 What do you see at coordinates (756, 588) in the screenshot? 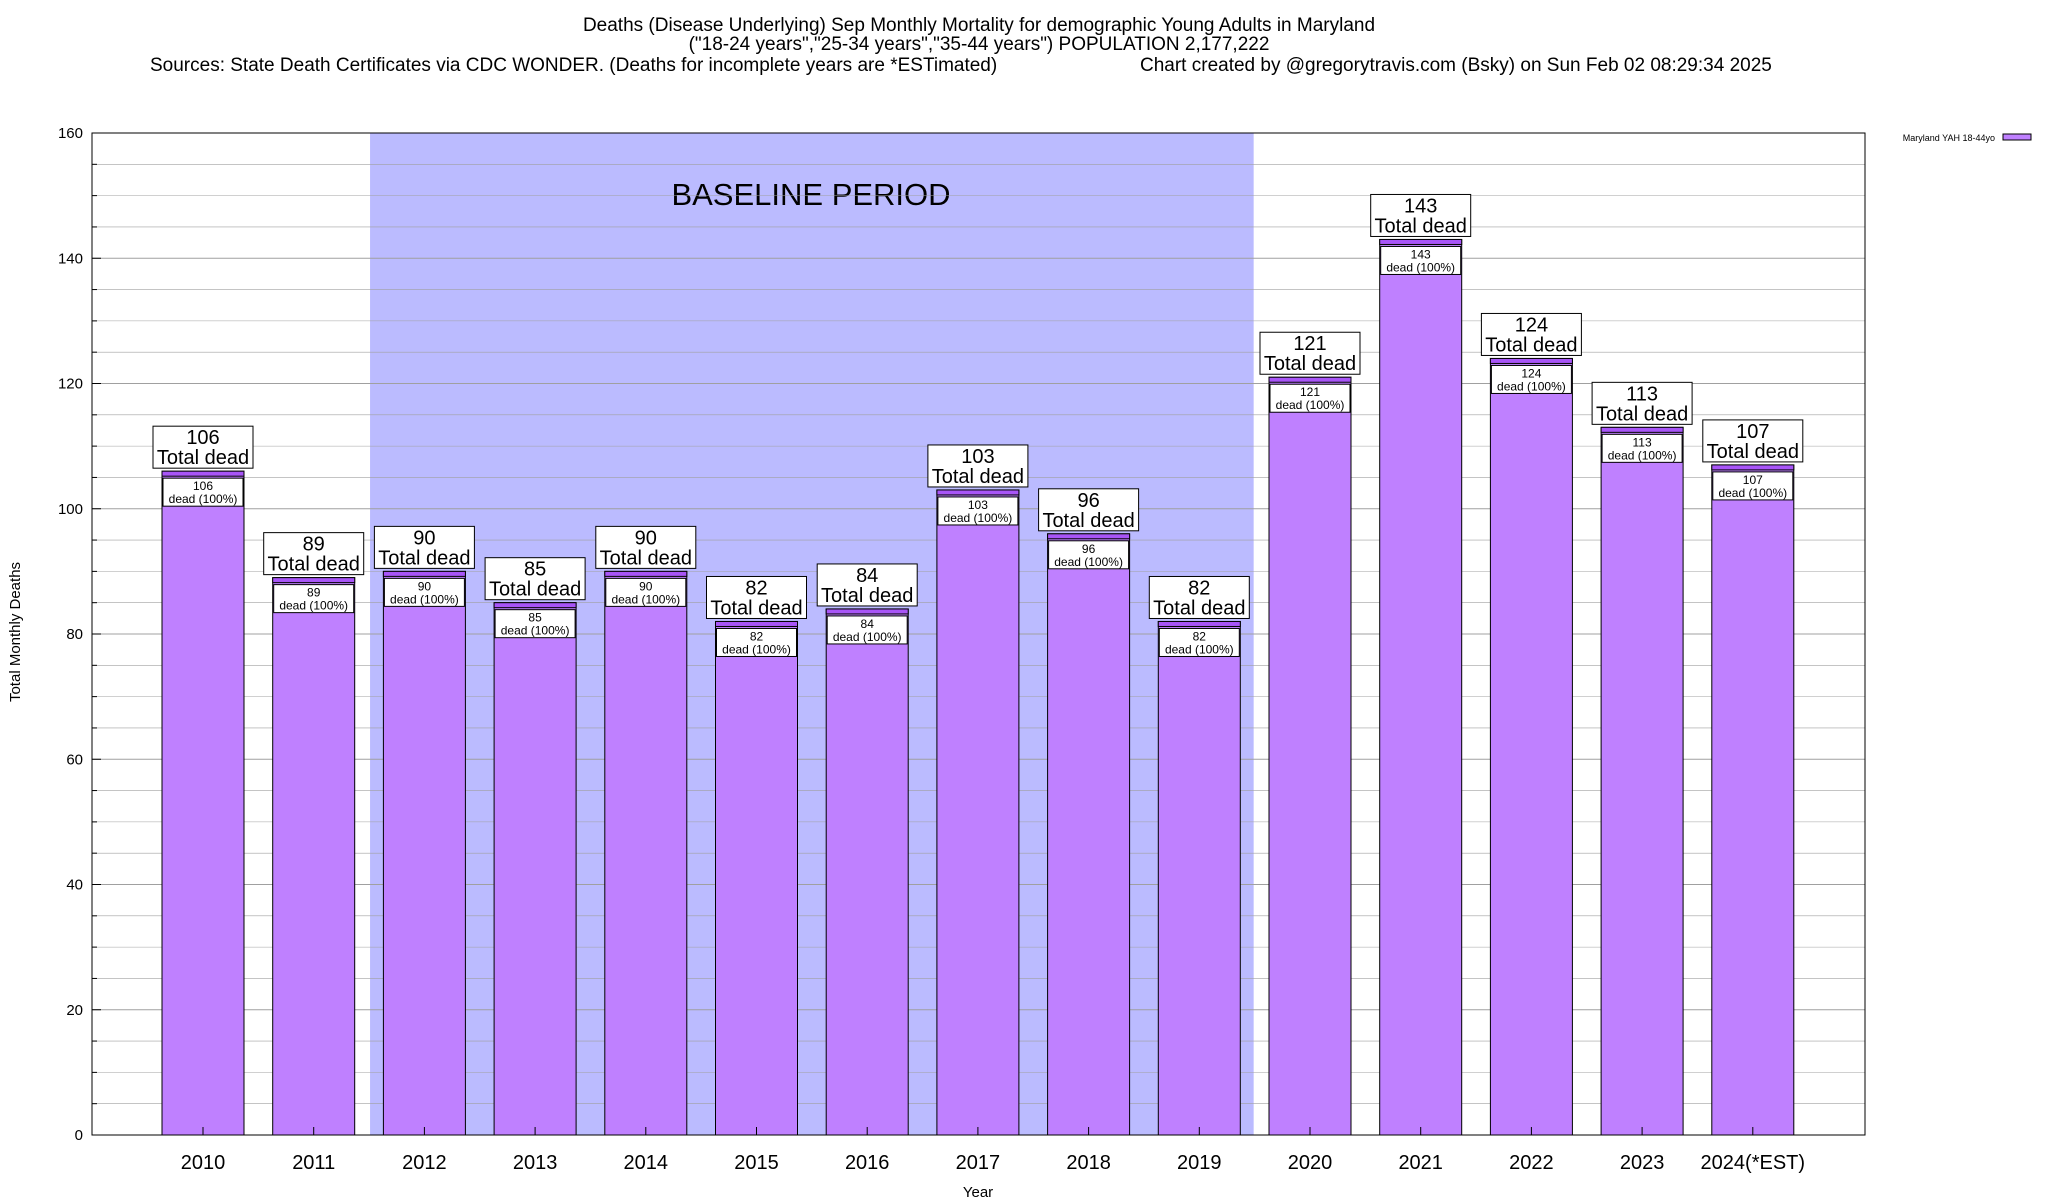
I see `bar-value-label: 82` at bounding box center [756, 588].